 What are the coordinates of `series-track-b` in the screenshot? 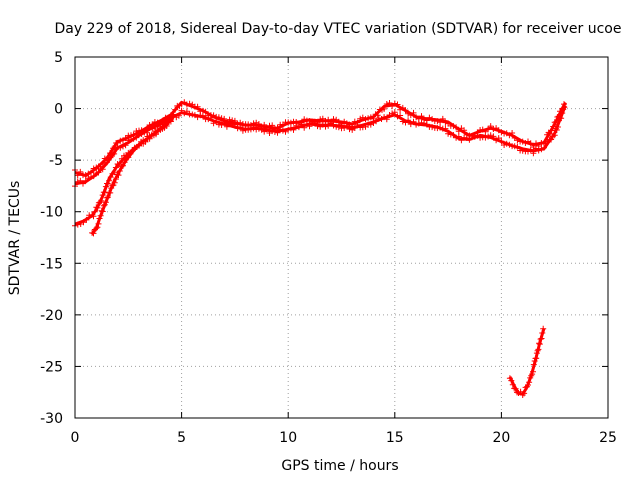 It's located at (320, 147).